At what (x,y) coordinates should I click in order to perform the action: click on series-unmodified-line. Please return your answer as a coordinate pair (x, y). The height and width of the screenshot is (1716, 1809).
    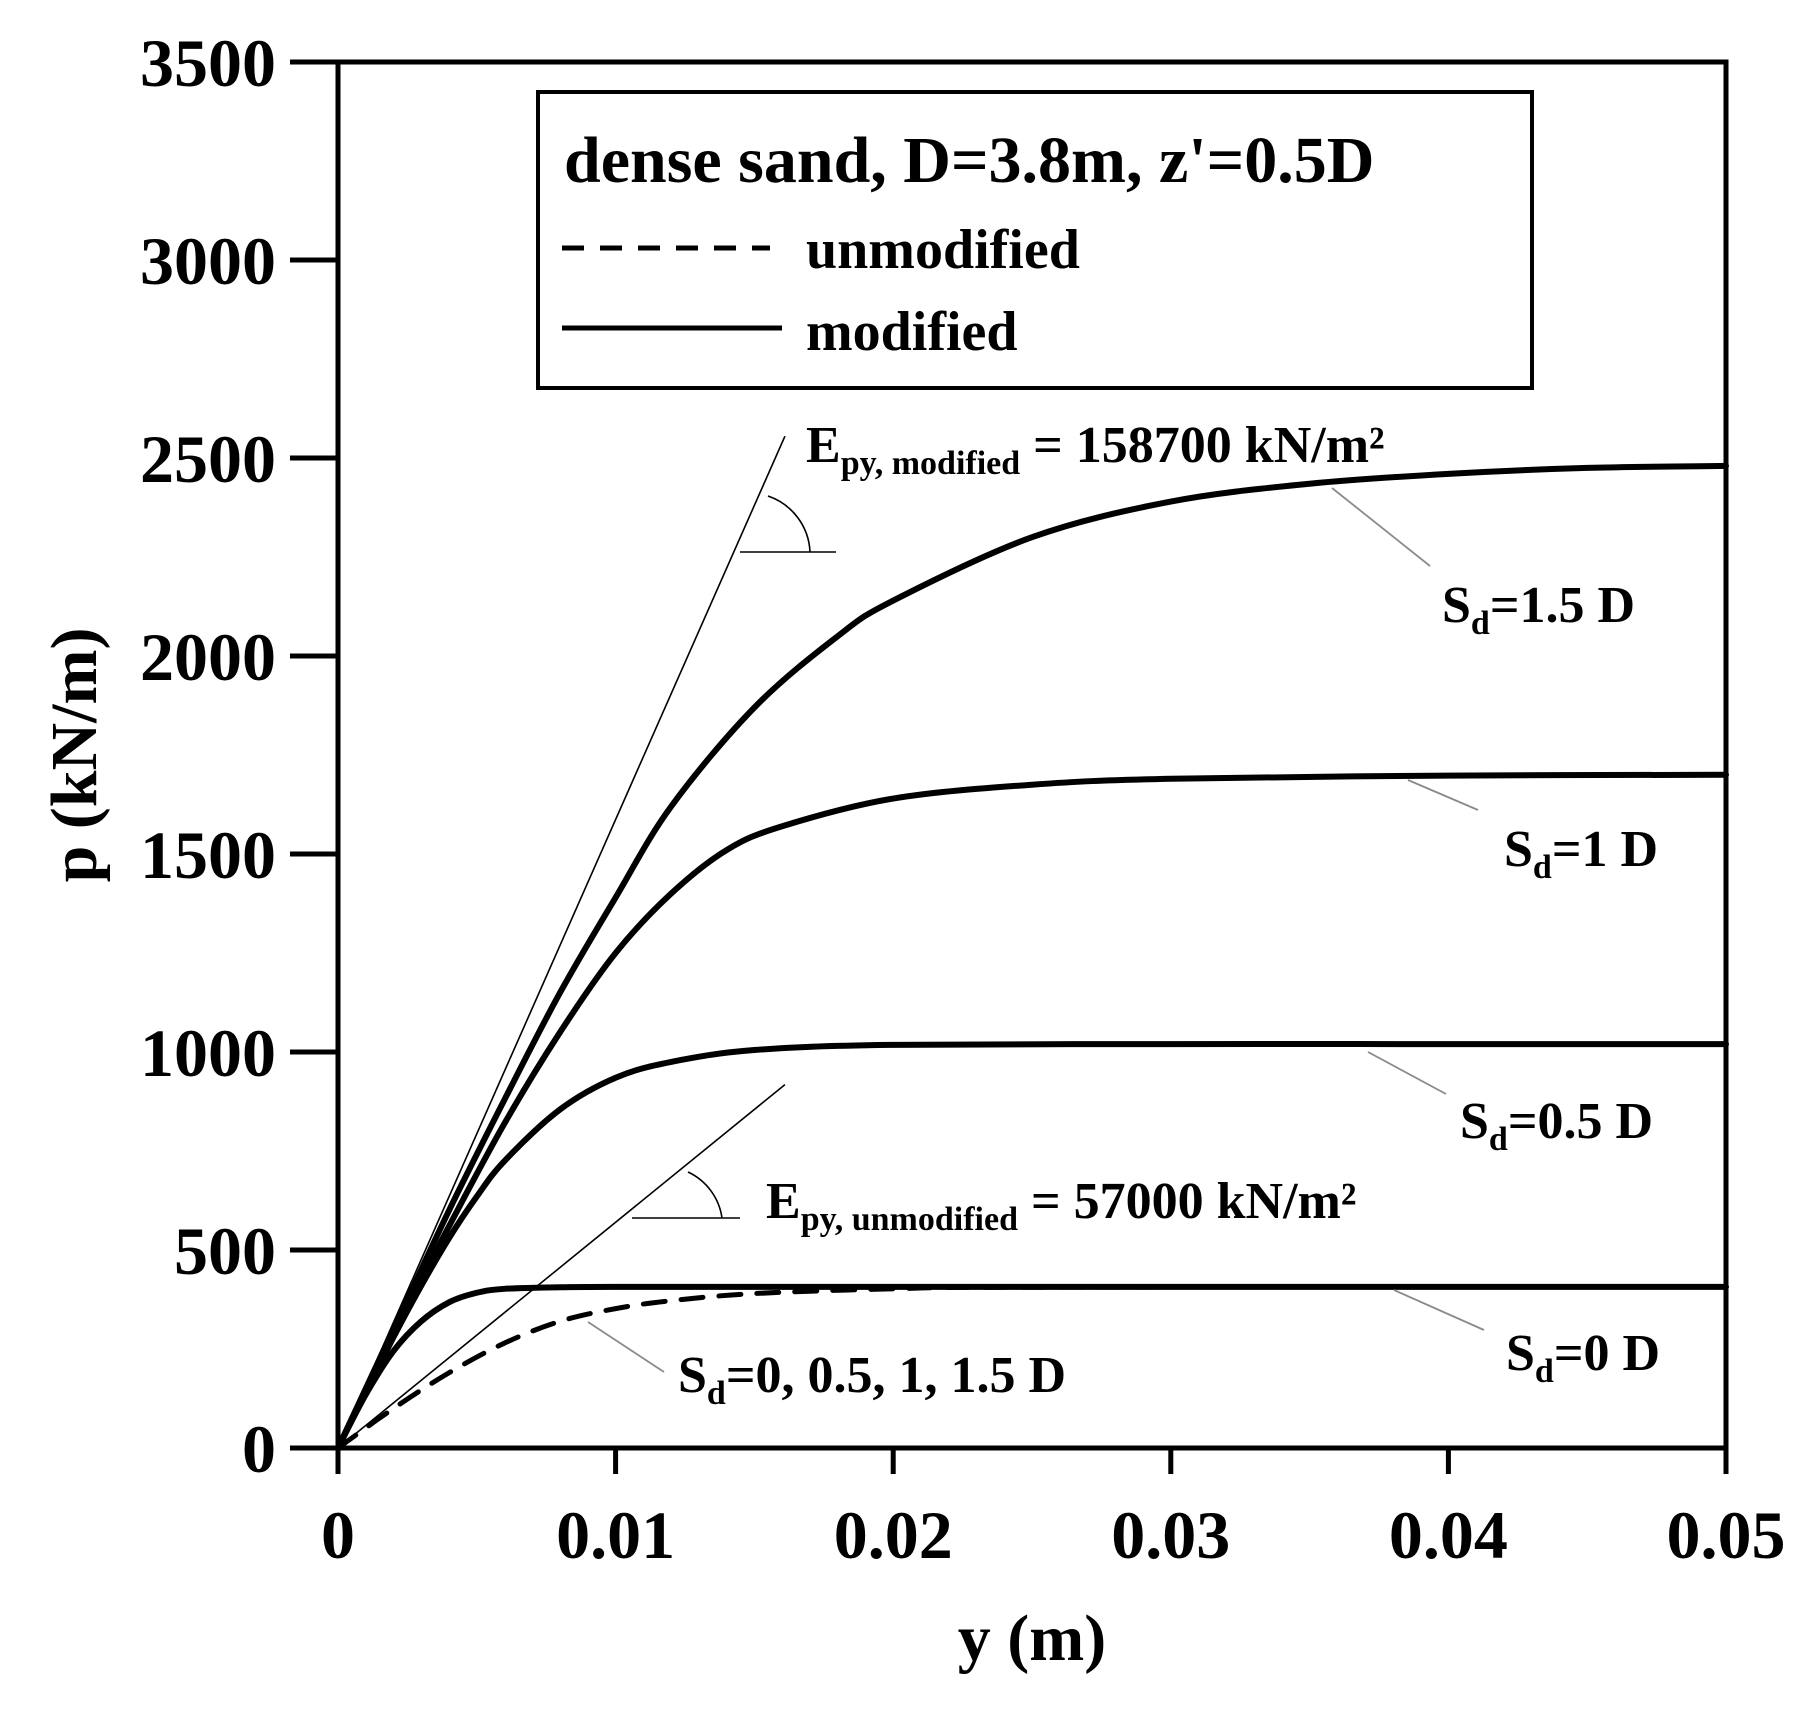
    Looking at the image, I should click on (1032, 1367).